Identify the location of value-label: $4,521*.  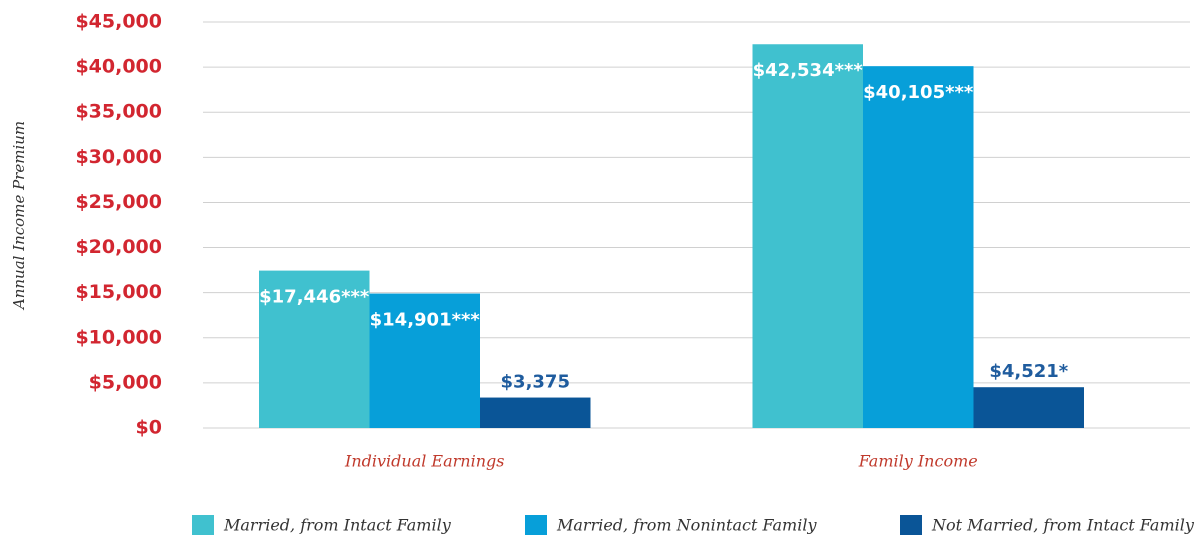
(1028, 371).